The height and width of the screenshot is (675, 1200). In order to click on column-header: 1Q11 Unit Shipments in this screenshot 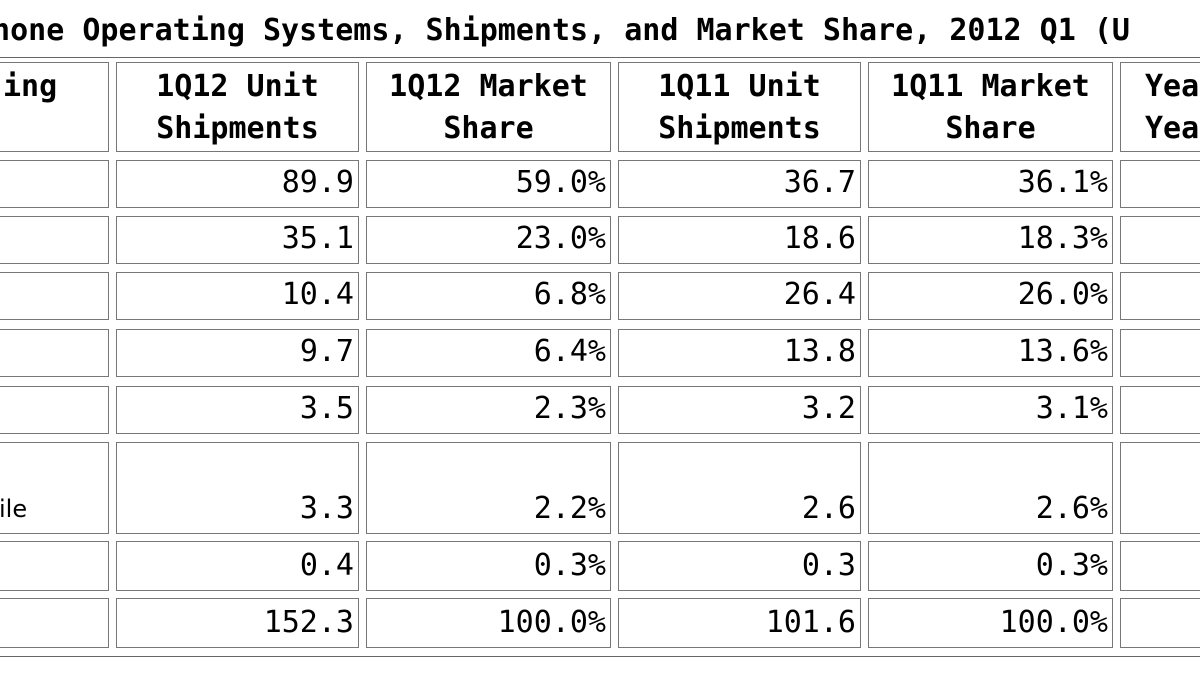, I will do `click(739, 107)`.